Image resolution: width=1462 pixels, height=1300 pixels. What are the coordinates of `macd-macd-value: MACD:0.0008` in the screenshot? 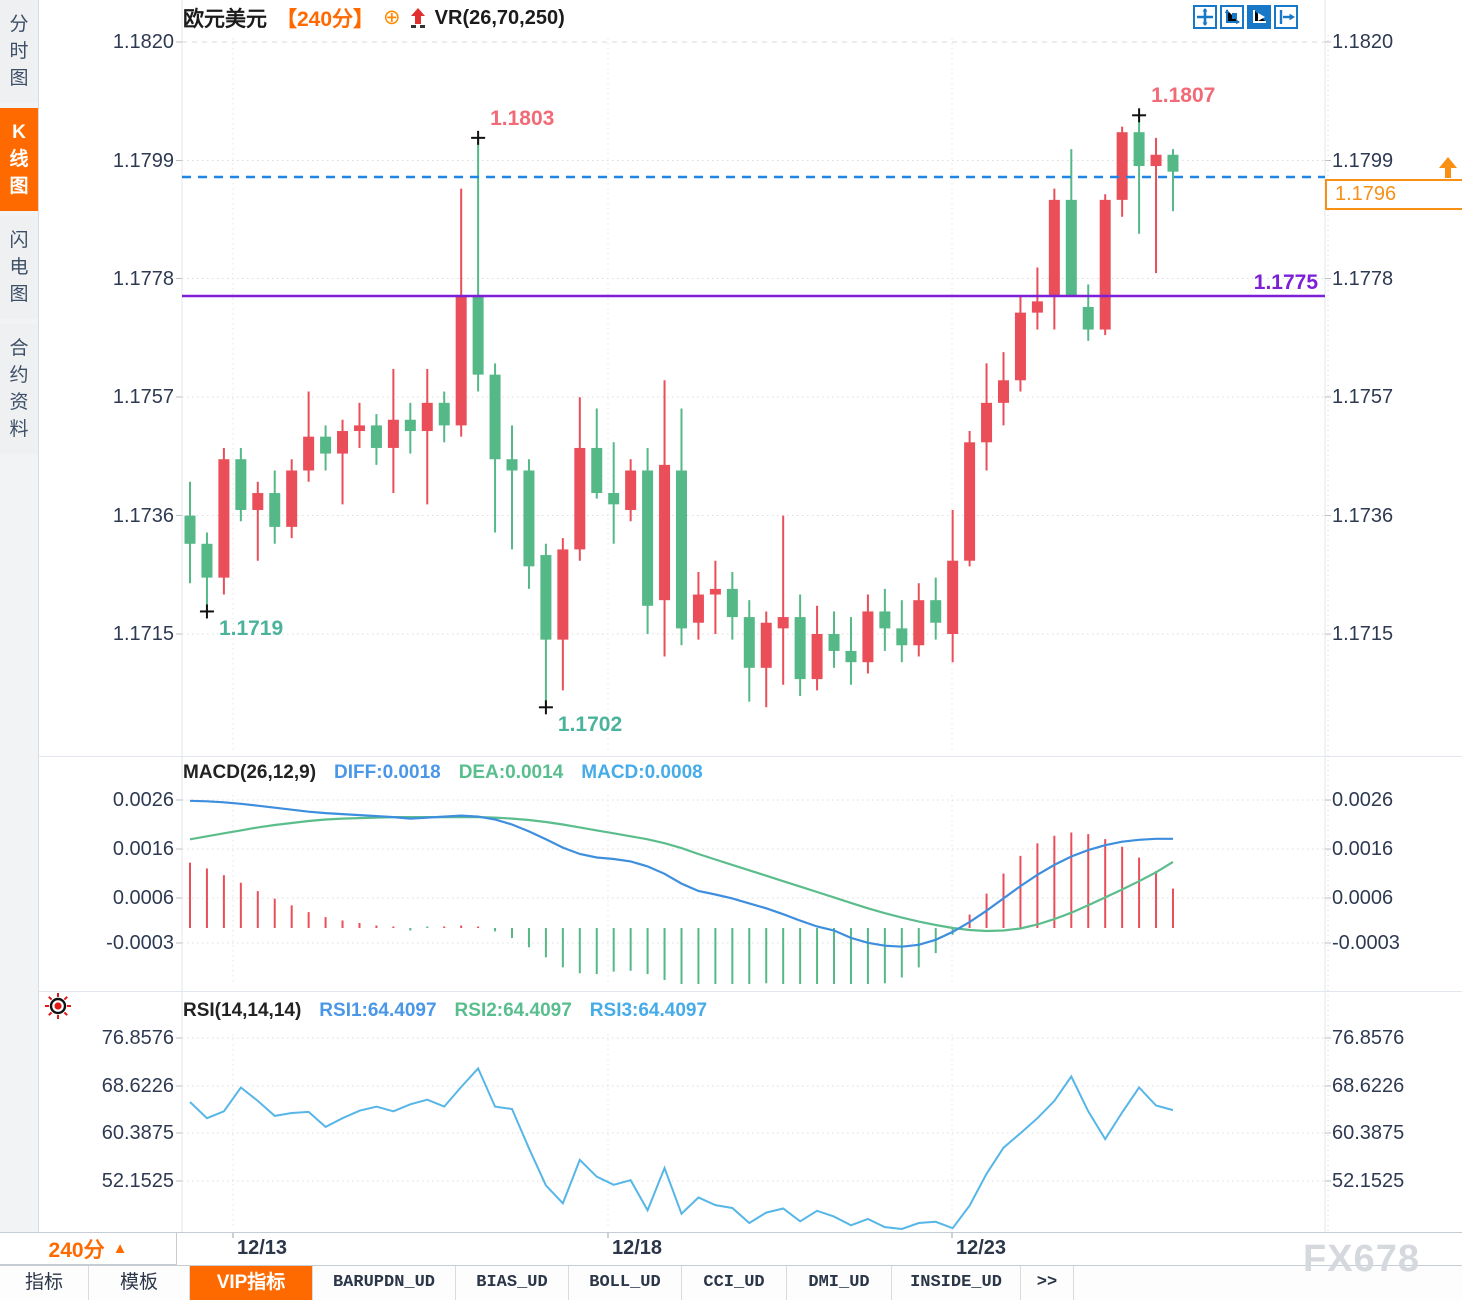 It's located at (642, 772).